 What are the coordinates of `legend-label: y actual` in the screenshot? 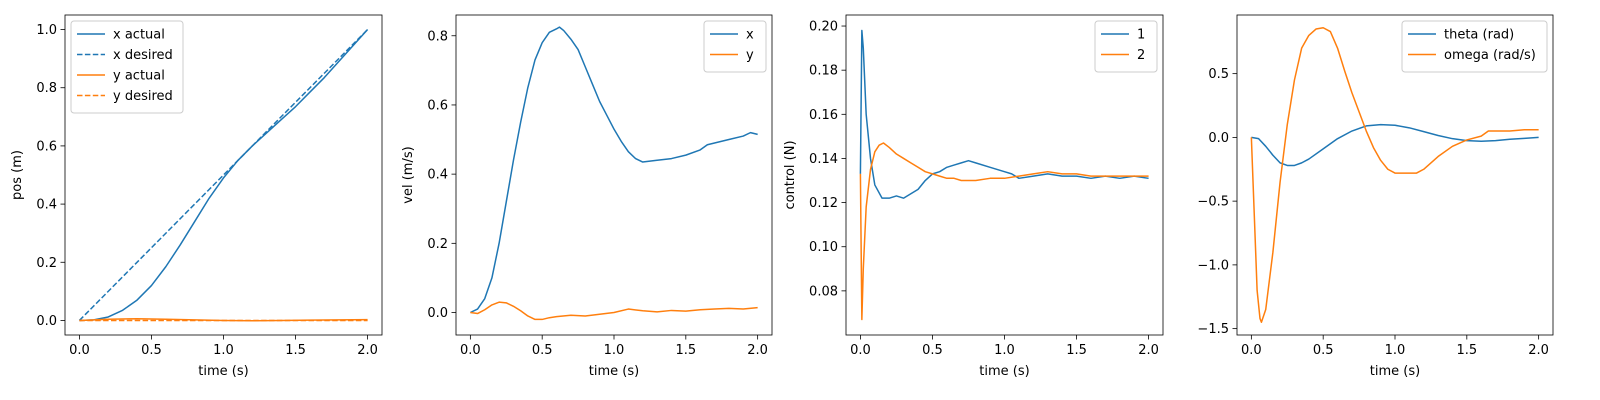 It's located at (139, 76).